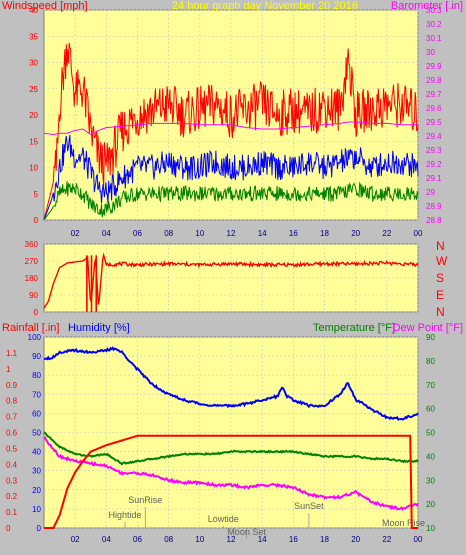 This screenshot has height=555, width=466. I want to click on series-line-wind-direction, so click(231, 280).